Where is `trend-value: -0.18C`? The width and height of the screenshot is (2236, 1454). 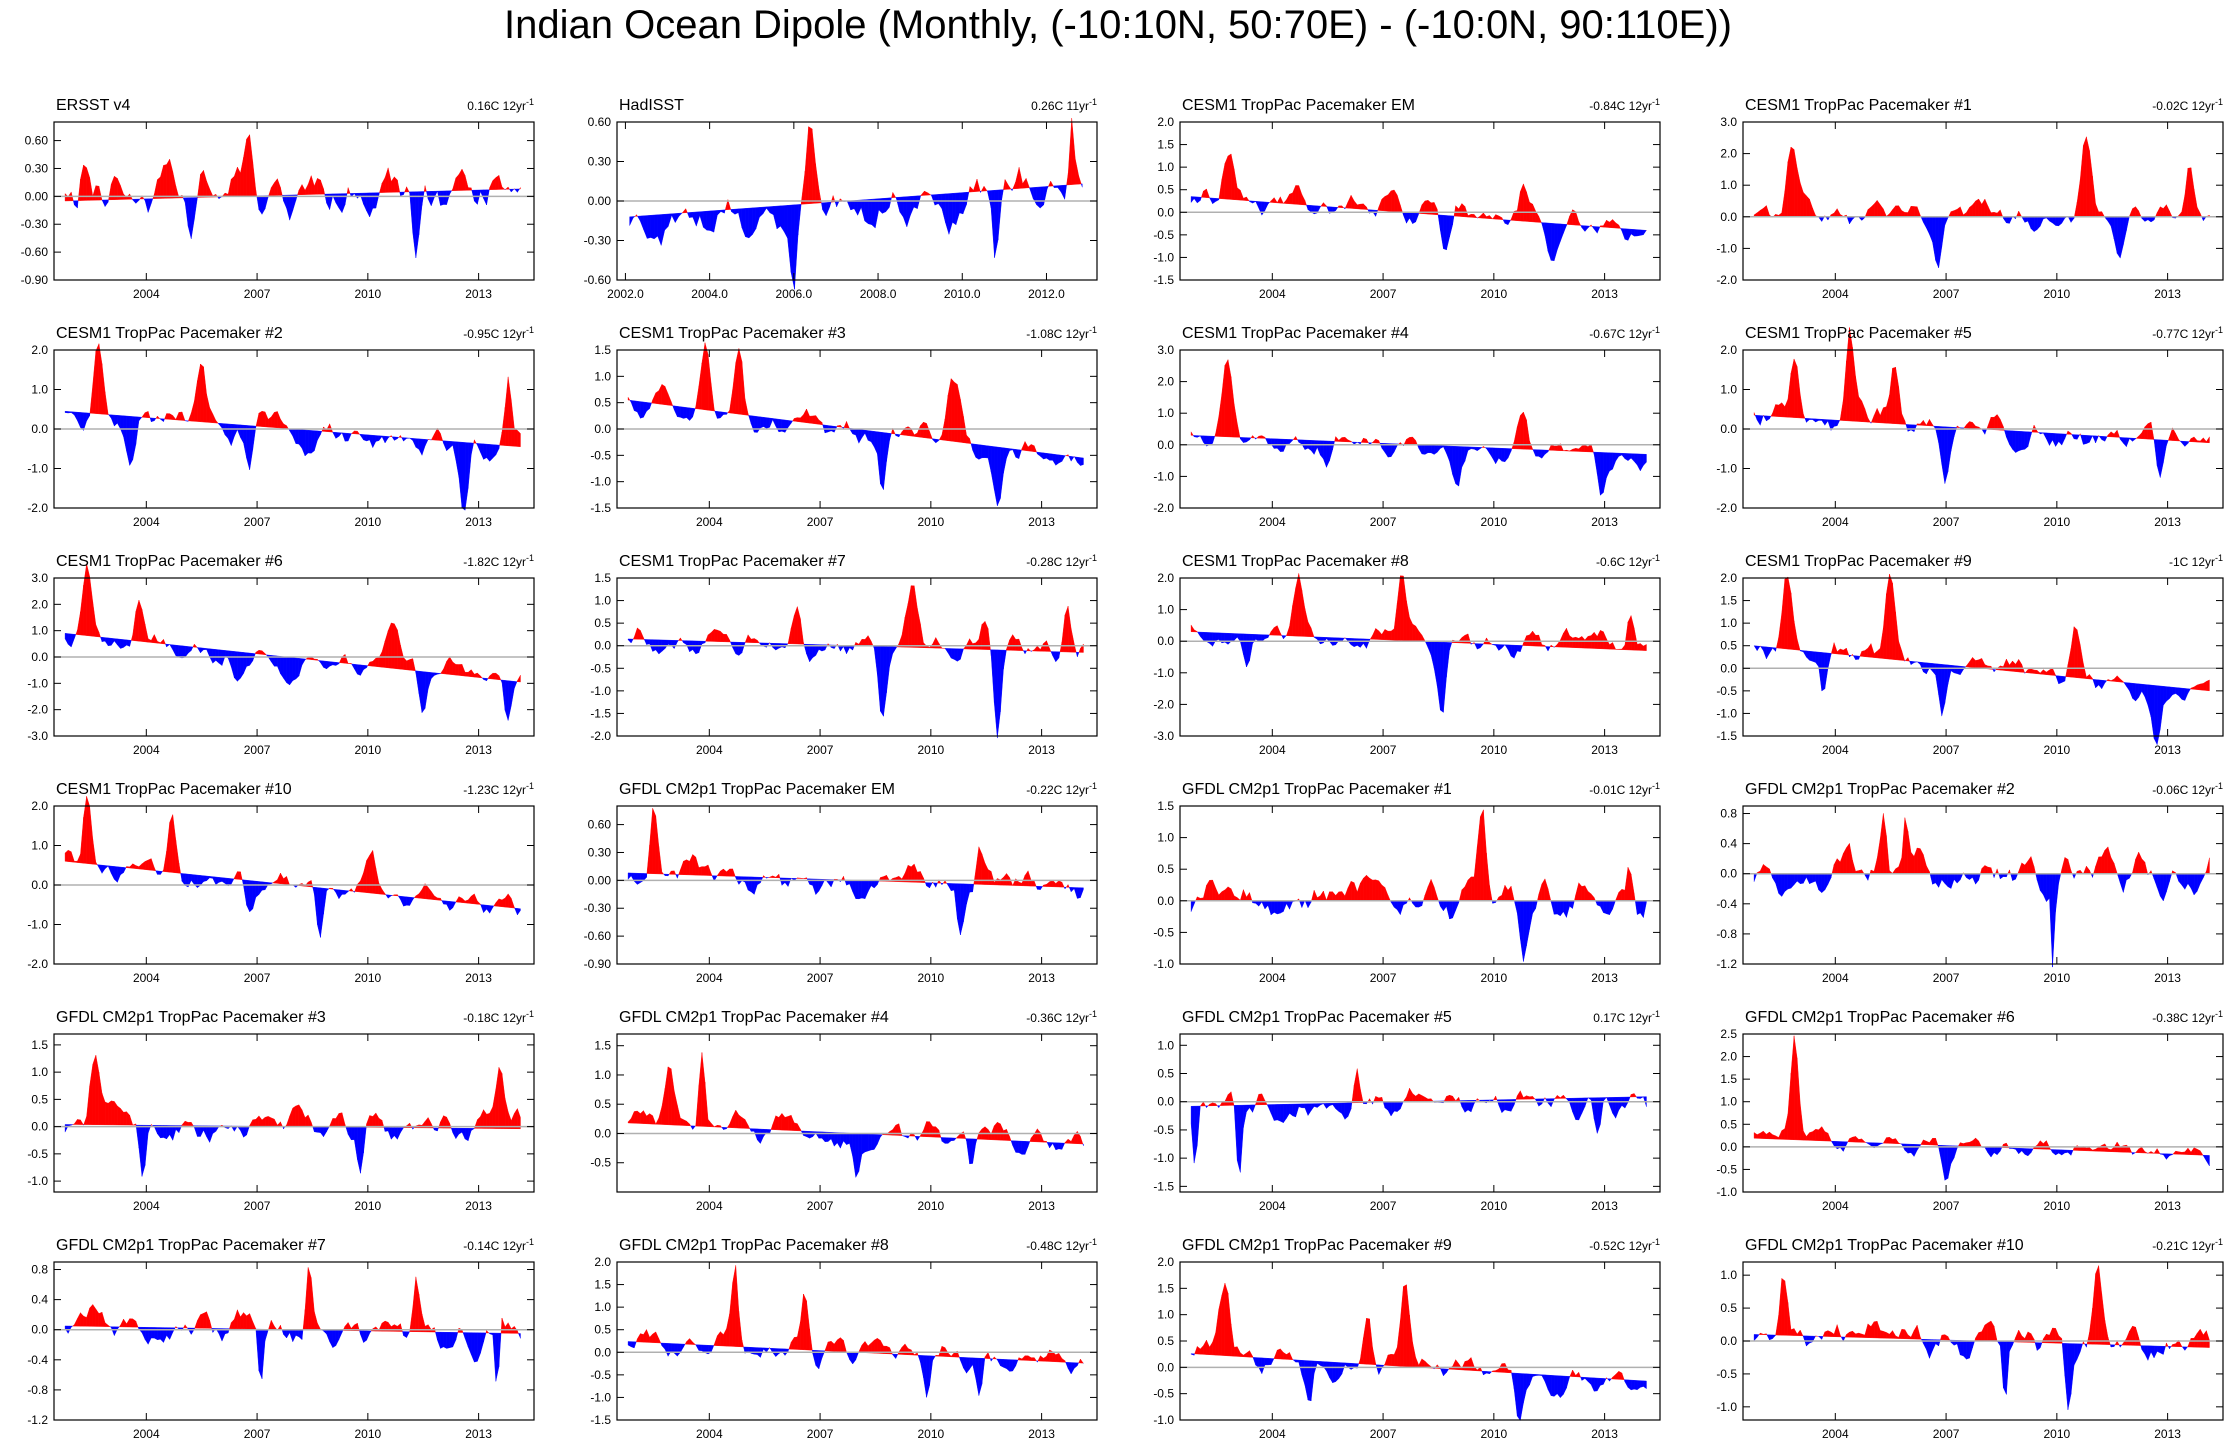 trend-value: -0.18C is located at coordinates (482, 1018).